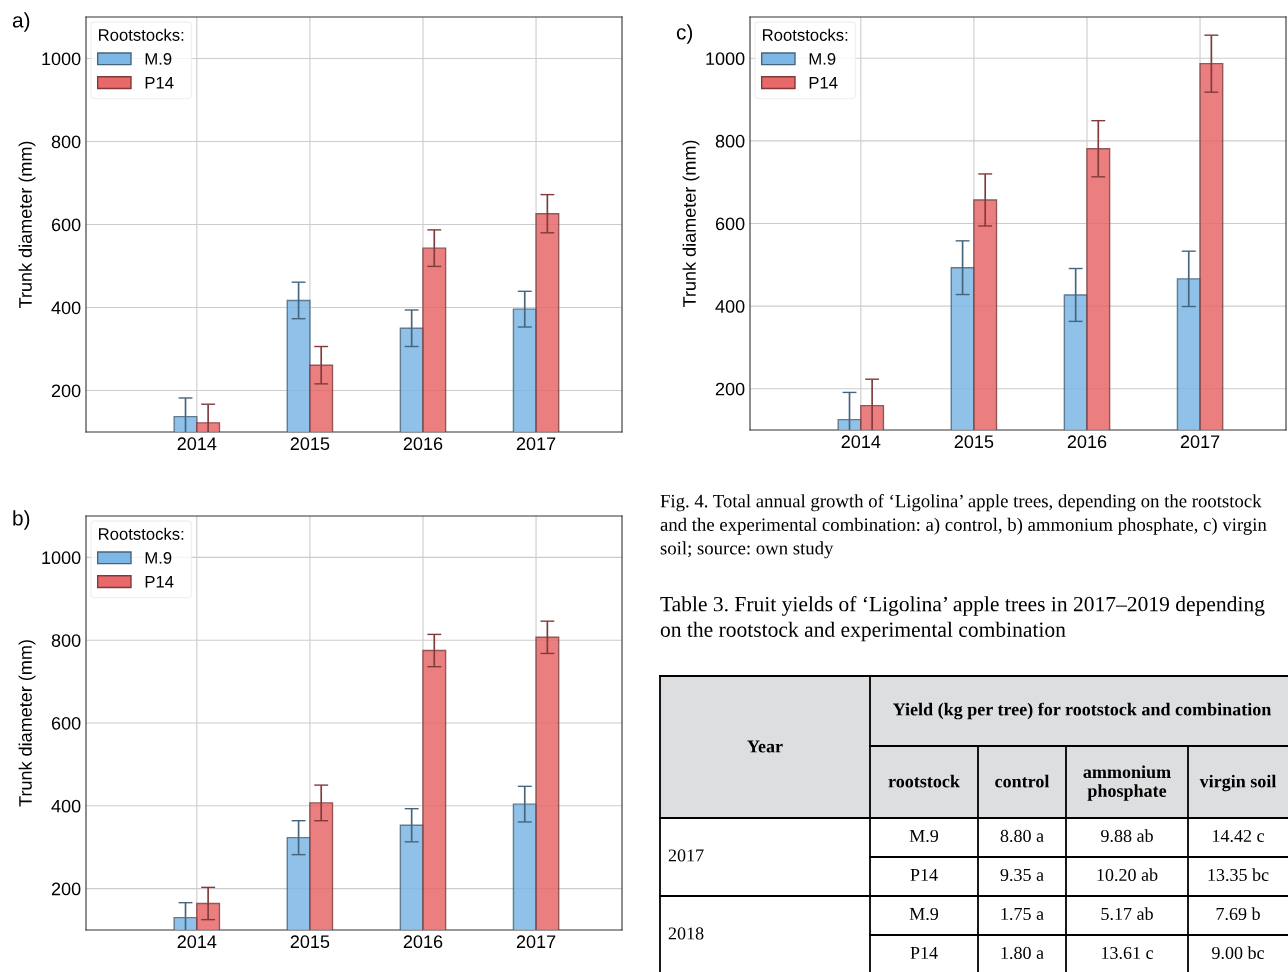  Describe the element at coordinates (1022, 953) in the screenshot. I see `text: 1.80 a` at that location.